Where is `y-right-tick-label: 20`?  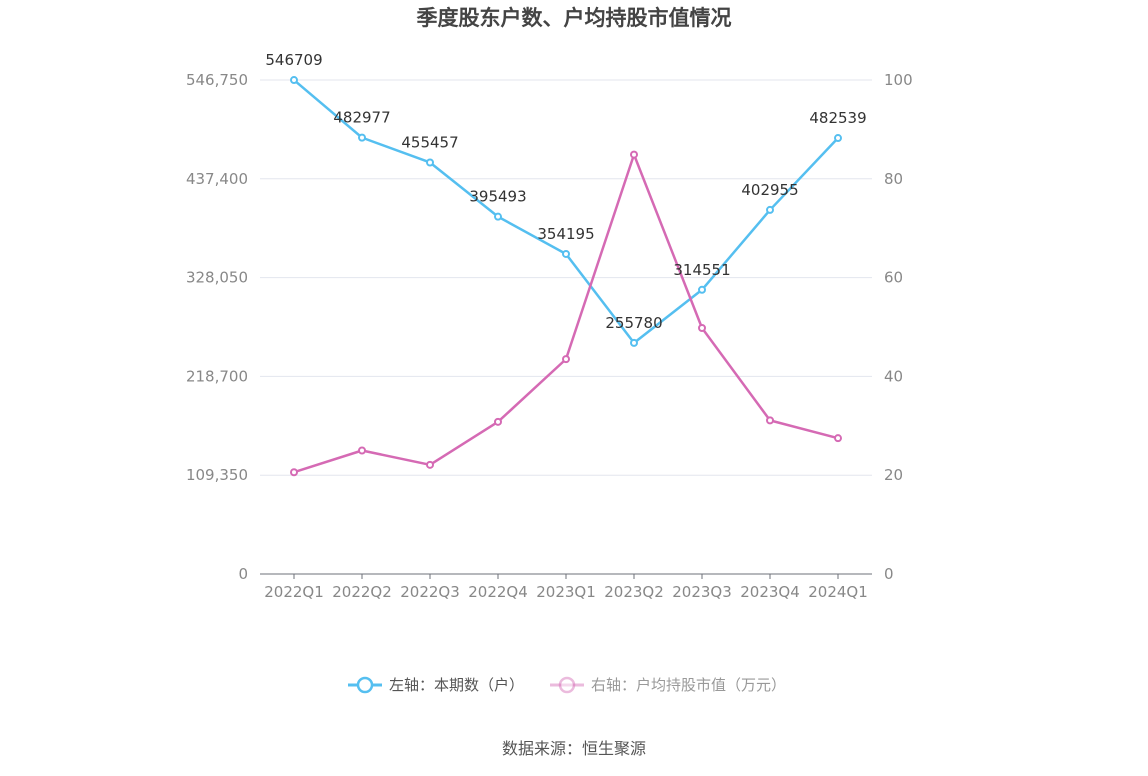
y-right-tick-label: 20 is located at coordinates (893, 475).